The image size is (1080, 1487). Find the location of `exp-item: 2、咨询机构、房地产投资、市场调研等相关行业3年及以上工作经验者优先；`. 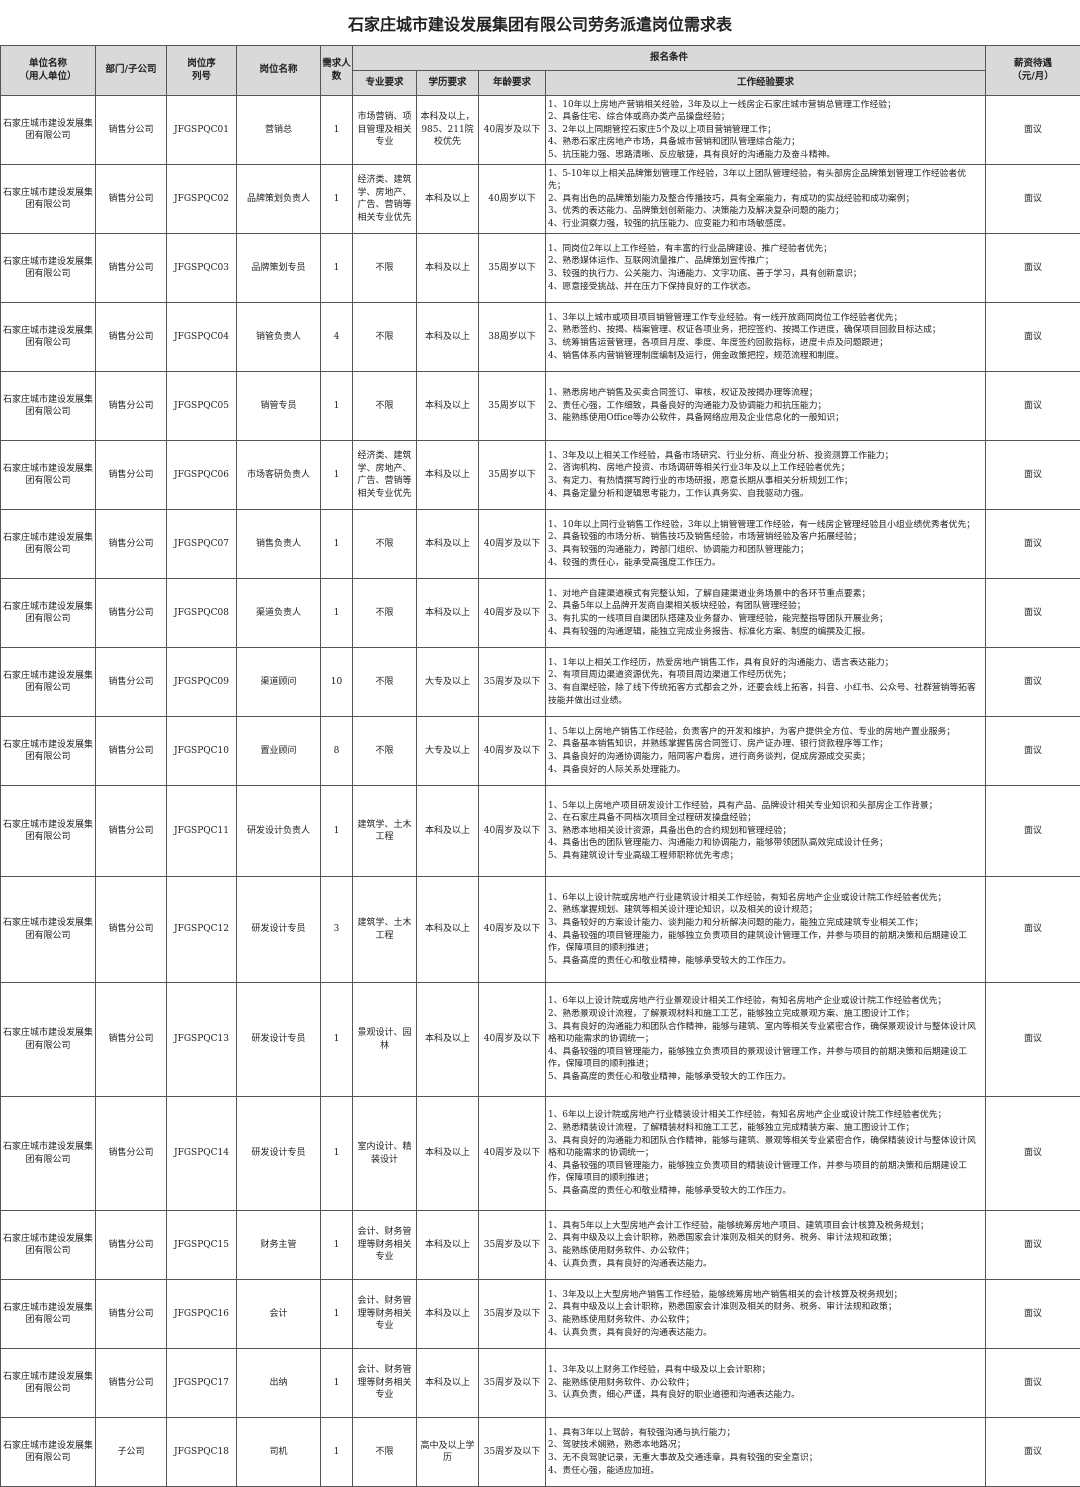

exp-item: 2、咨询机构、房地产投资、市场调研等相关行业3年及以上工作经验者优先； is located at coordinates (765, 468).